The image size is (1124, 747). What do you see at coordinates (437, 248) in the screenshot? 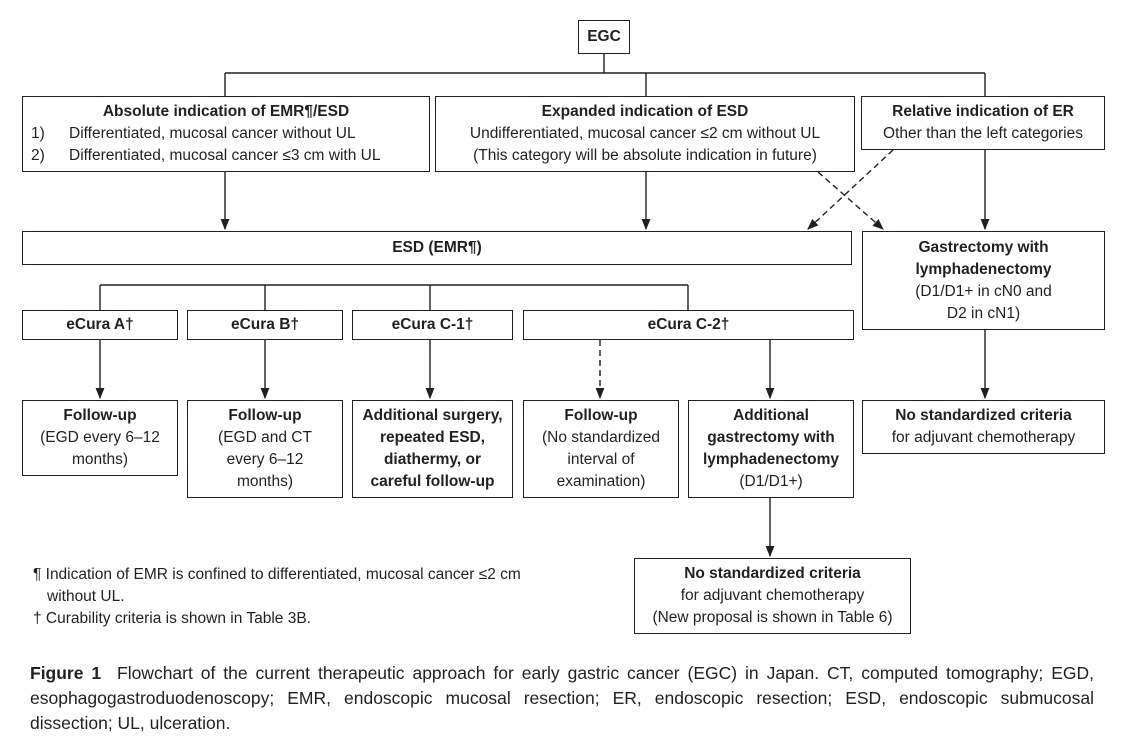
I see `esd-box: ESD (EMR¶)` at bounding box center [437, 248].